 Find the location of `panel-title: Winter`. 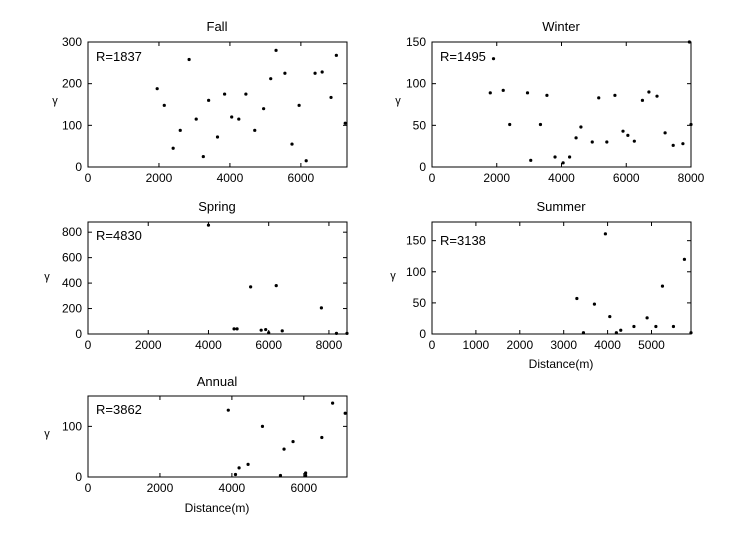

panel-title: Winter is located at coordinates (561, 26).